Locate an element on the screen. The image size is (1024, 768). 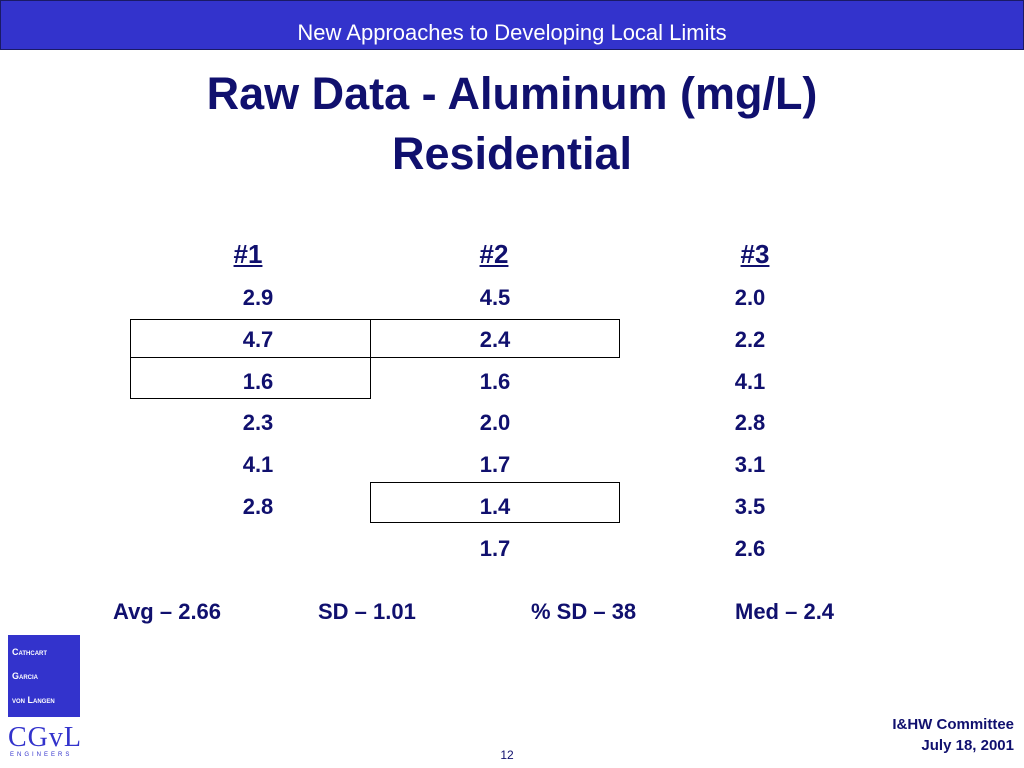
title-line: Residential is located at coordinates (512, 153).